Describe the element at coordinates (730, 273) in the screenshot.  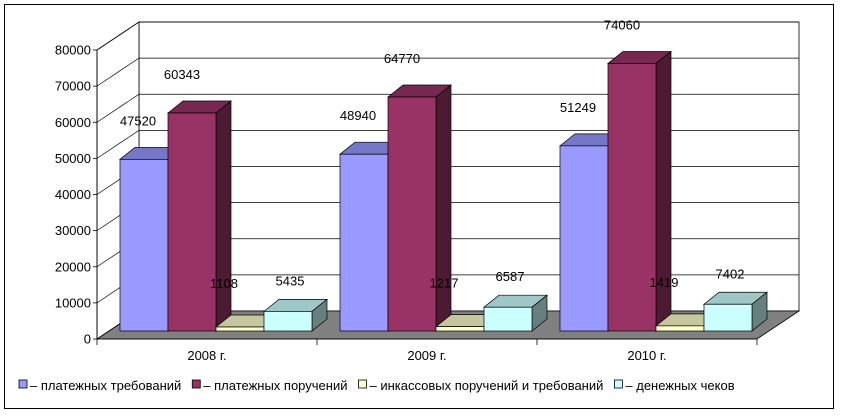
I see `data-label: 7402` at that location.